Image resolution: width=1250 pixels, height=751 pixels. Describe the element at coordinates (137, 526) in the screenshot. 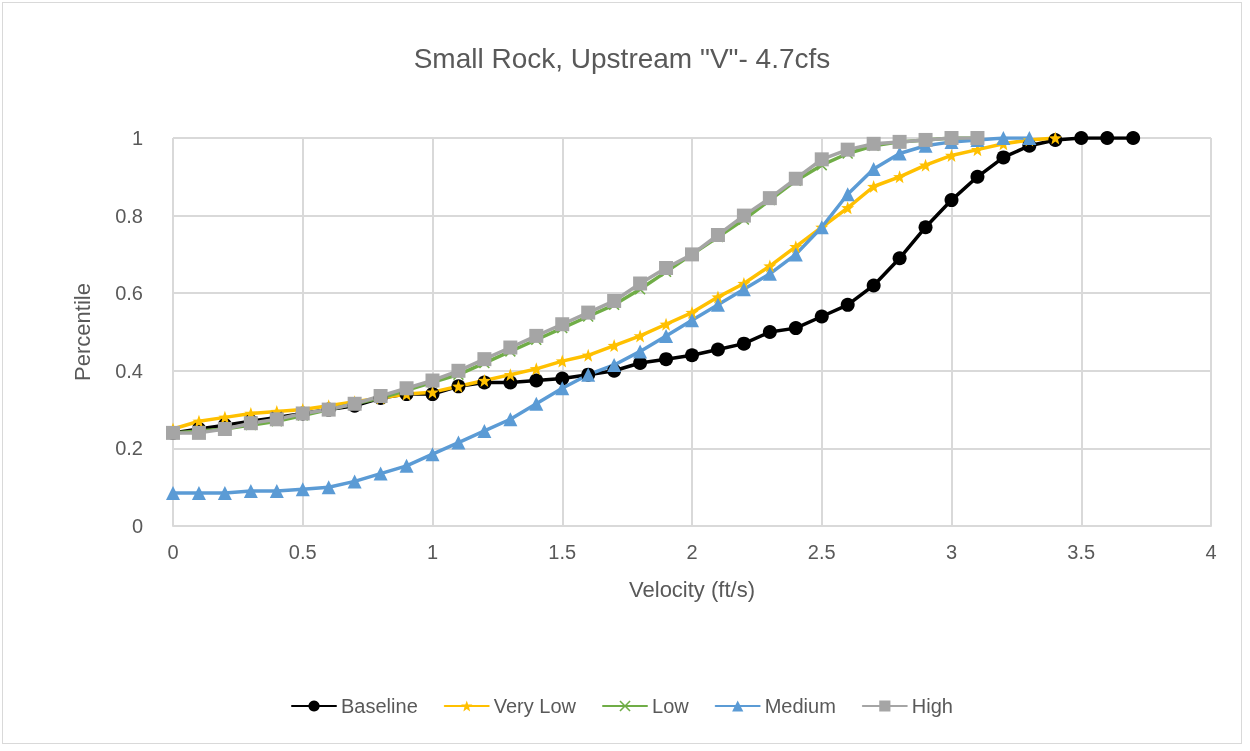

I see `y-tick-label: 0` at that location.